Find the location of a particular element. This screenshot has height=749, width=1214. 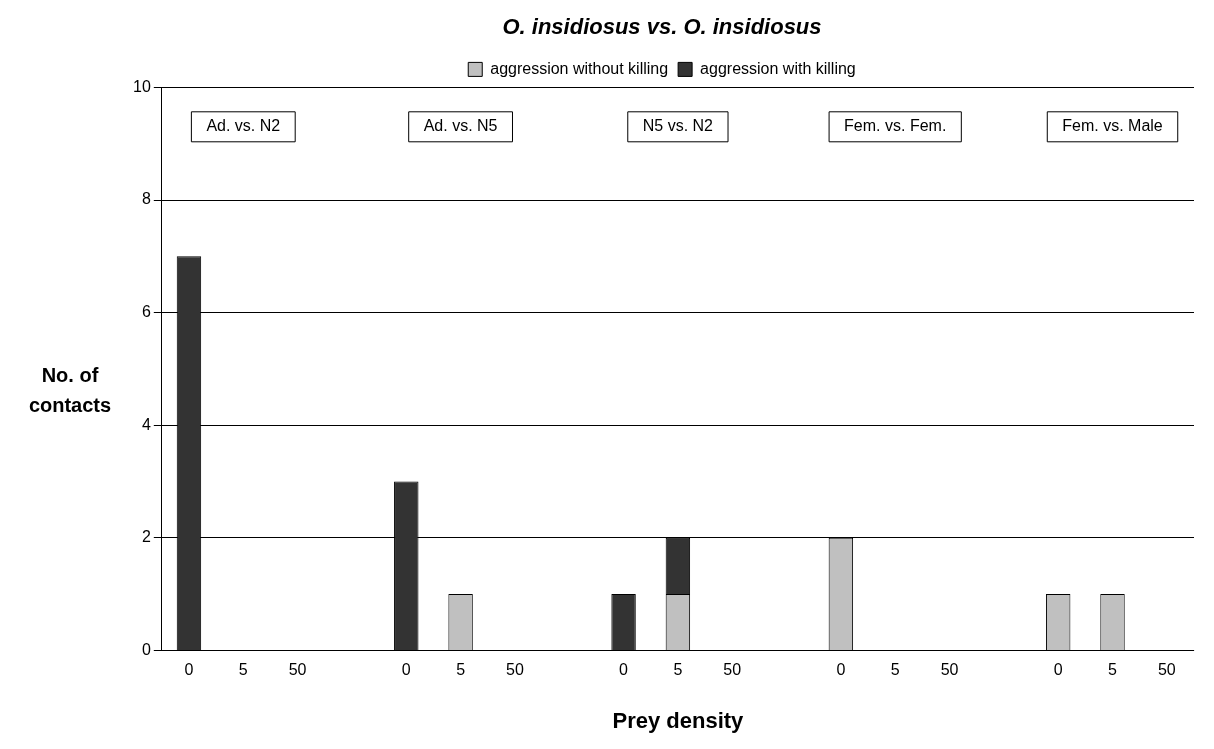

chart-title: O. insidiosus vs. O. insidiosus is located at coordinates (662, 27).